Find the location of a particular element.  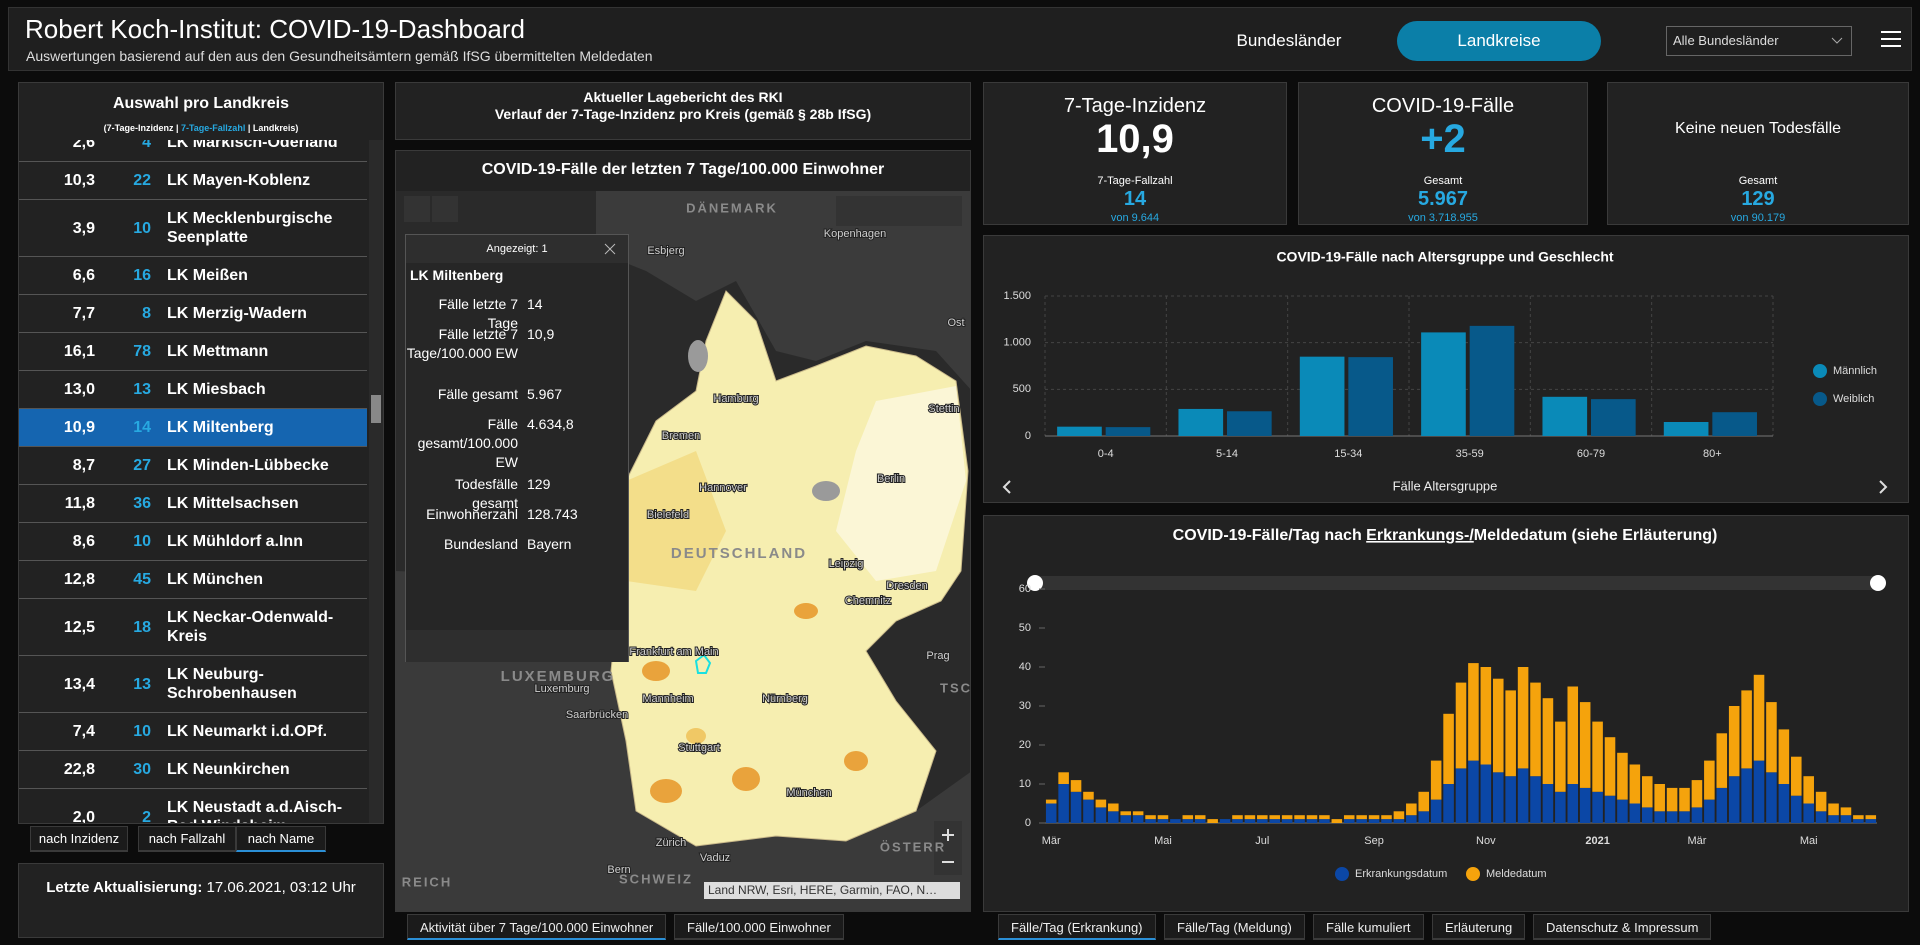

field-label: Fälle letzte 7 Tage/100.000 EW is located at coordinates (462, 343).